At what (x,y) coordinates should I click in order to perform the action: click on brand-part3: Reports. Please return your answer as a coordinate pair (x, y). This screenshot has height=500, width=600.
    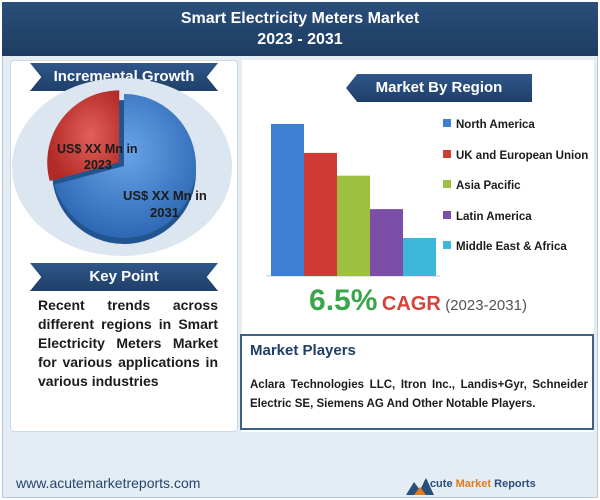
    Looking at the image, I should click on (515, 484).